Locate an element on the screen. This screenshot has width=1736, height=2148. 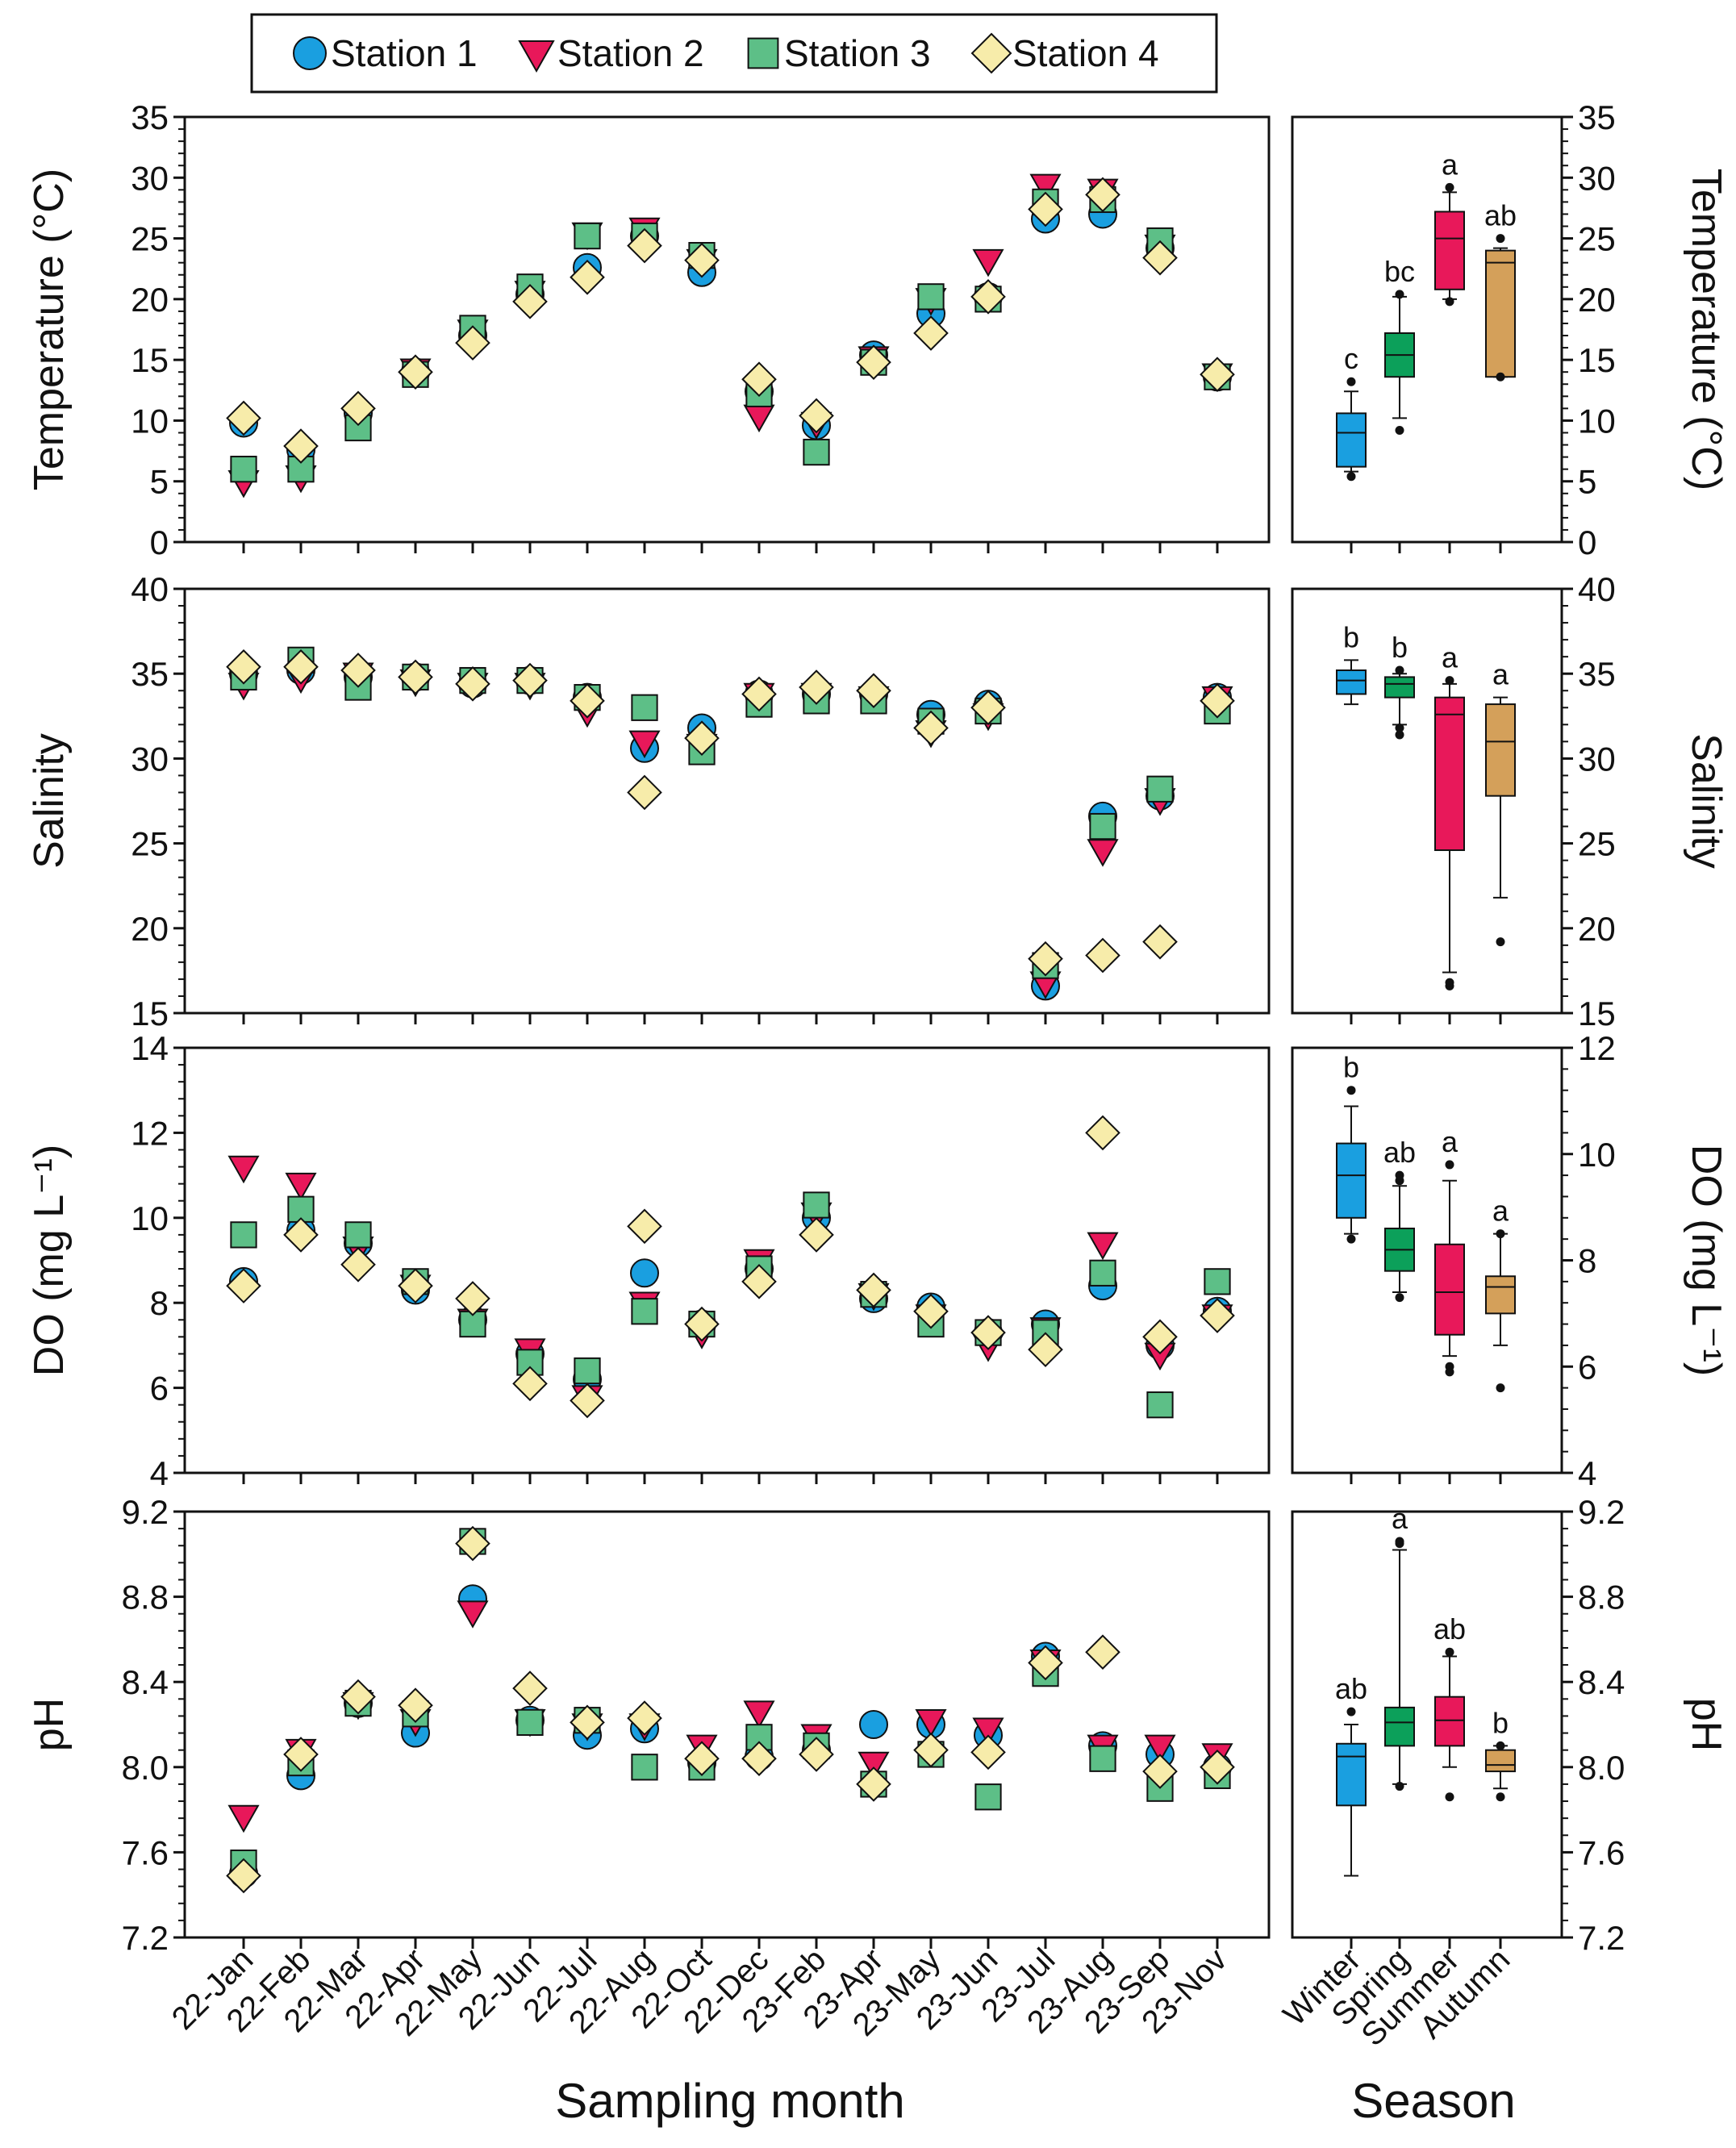
y-tick-label: 35 is located at coordinates (150, 117).